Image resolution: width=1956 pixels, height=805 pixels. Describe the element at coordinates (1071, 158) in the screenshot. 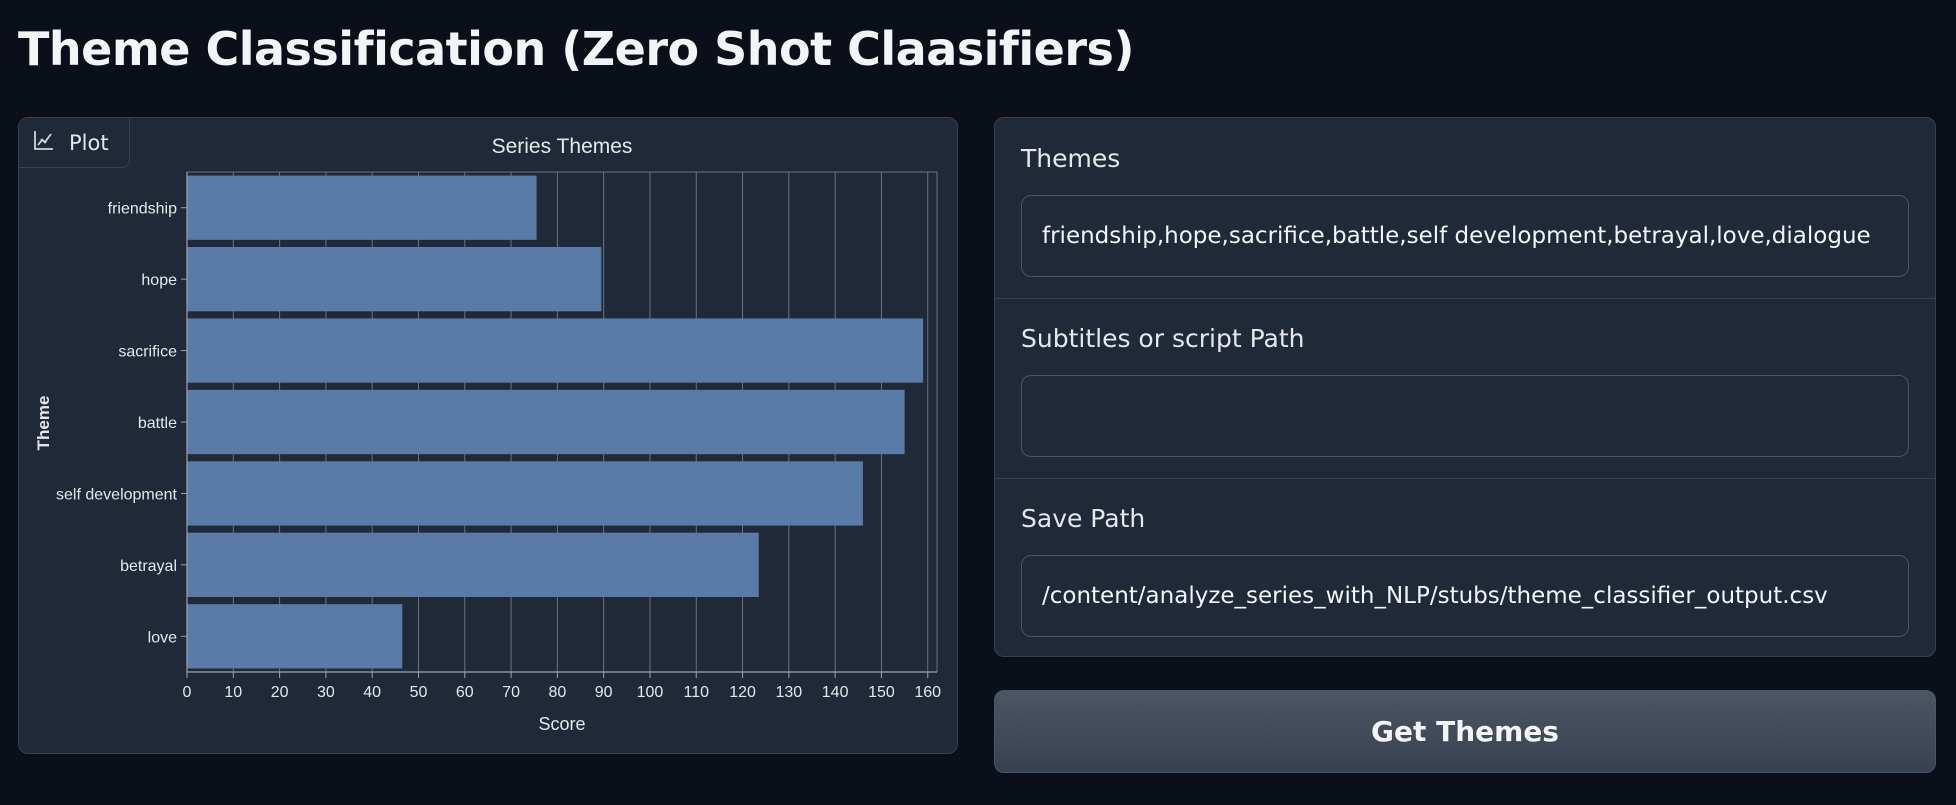

I see `themes-label: Themes` at that location.